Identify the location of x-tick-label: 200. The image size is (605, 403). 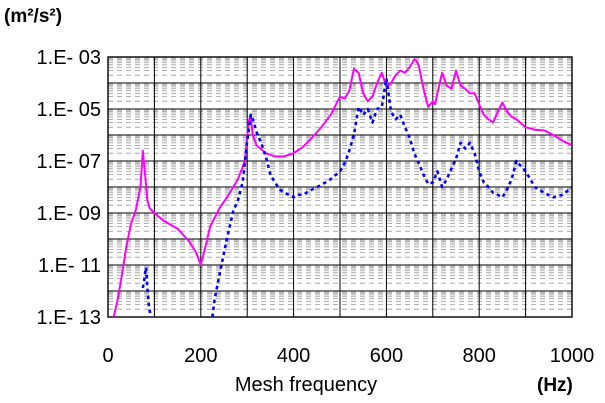
(200, 356).